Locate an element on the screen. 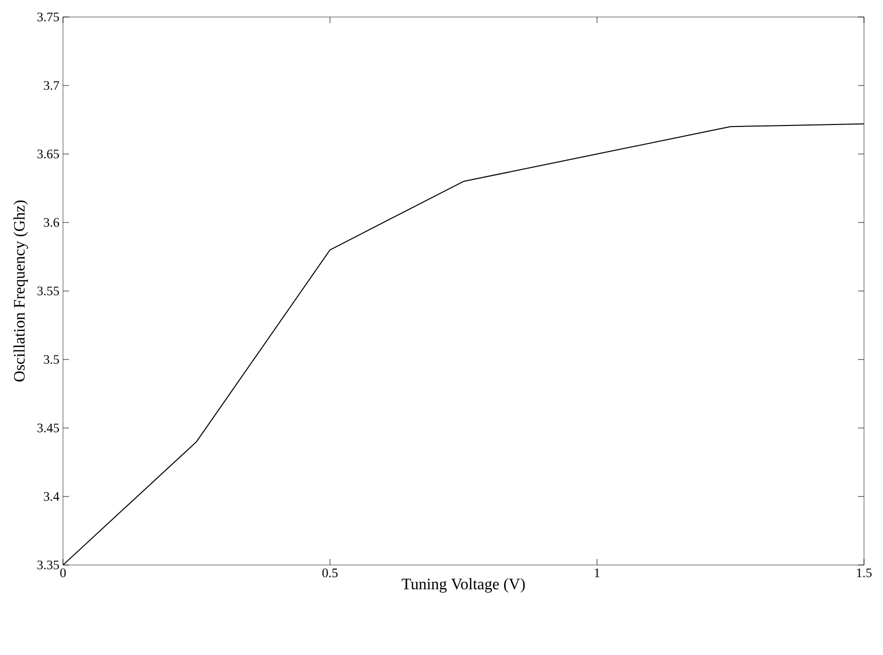 This screenshot has width=883, height=655. y-tick-label: 3.6 is located at coordinates (52, 222).